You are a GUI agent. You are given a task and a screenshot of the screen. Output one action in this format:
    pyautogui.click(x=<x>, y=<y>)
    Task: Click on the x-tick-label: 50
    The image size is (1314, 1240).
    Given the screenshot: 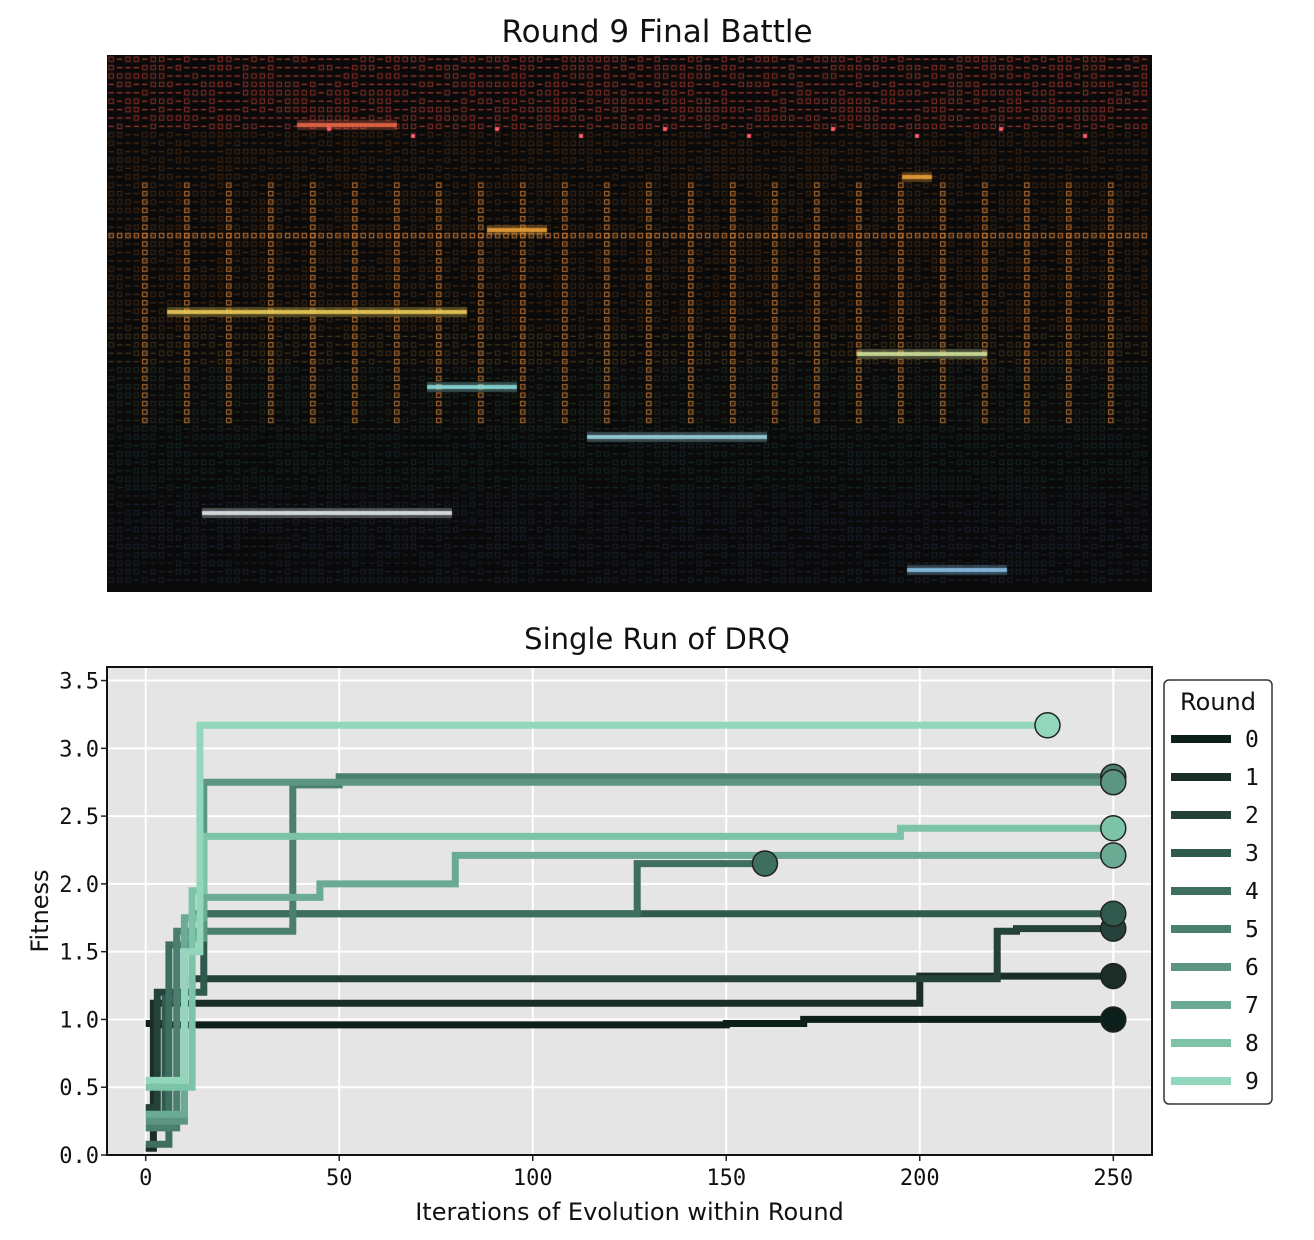 What is the action you would take?
    pyautogui.click(x=339, y=1178)
    